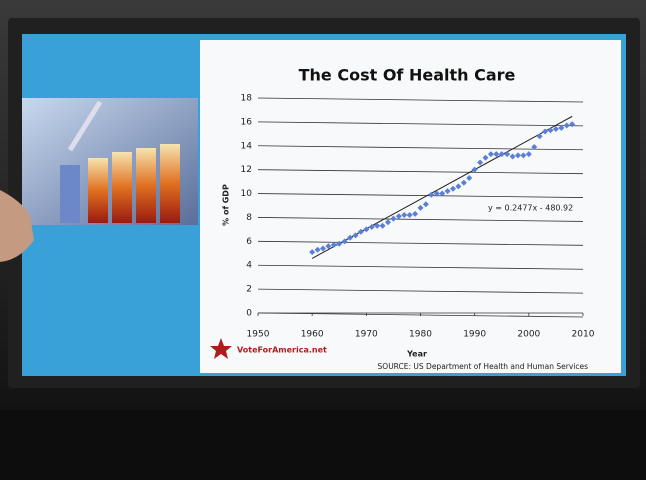 Image resolution: width=646 pixels, height=480 pixels. Describe the element at coordinates (312, 335) in the screenshot. I see `x-tick-label: 1960` at that location.